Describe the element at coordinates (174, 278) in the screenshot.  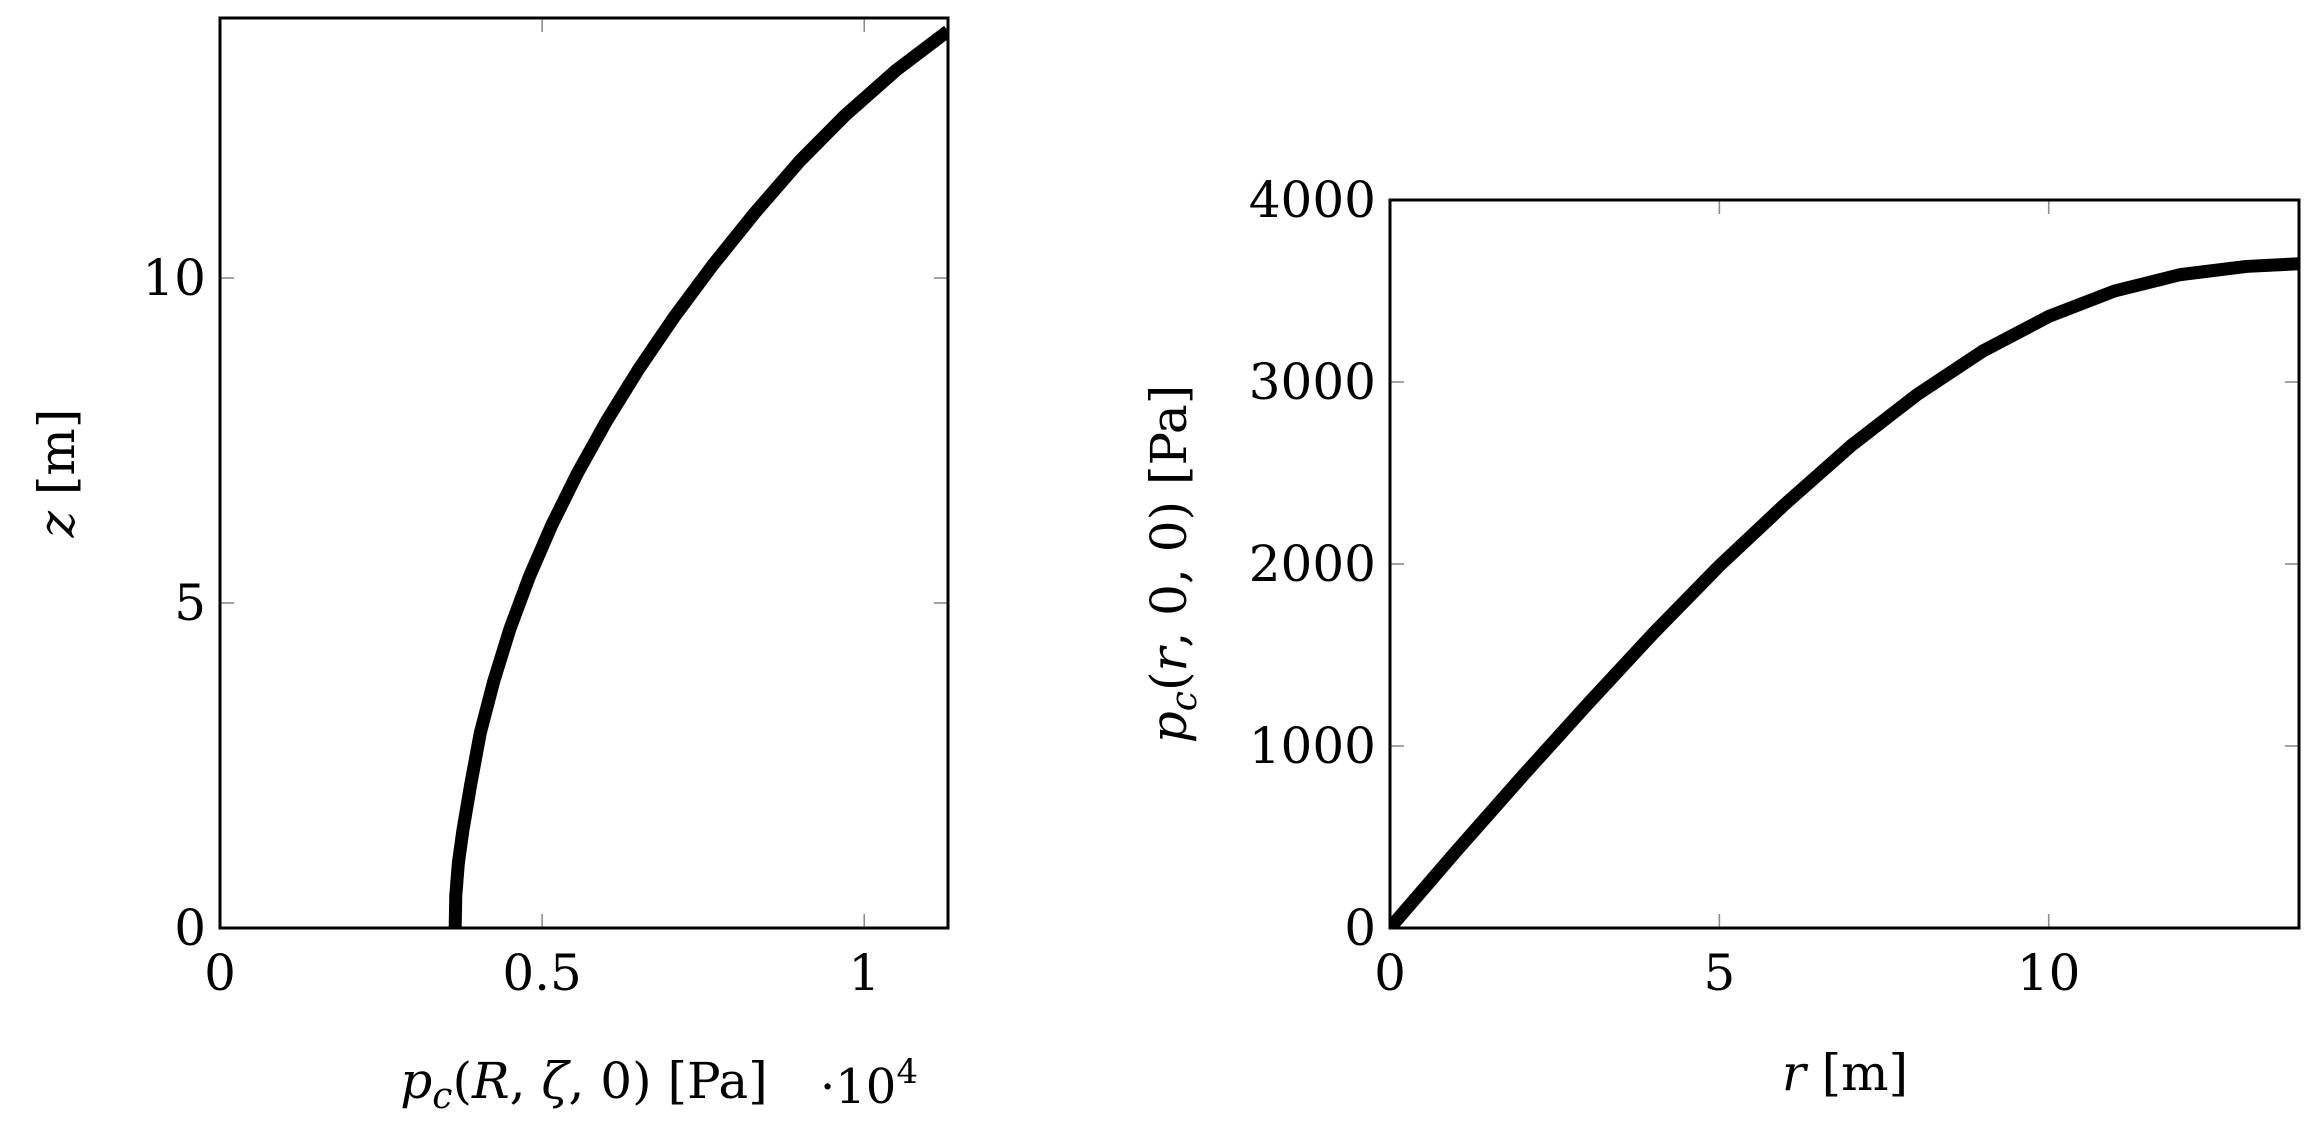
I see `y-tick-label: 10` at that location.